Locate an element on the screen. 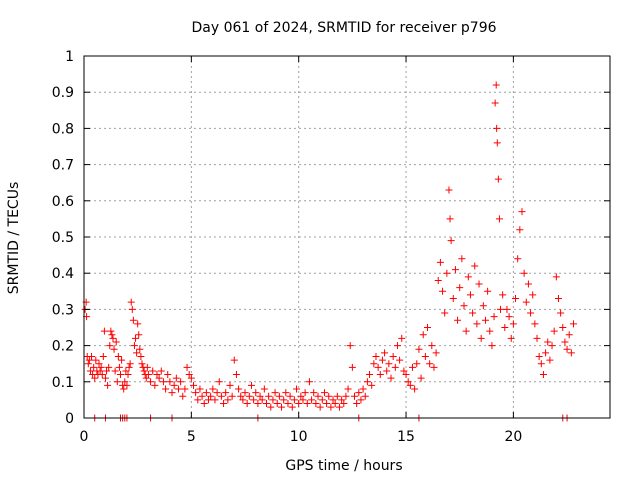 Image resolution: width=640 pixels, height=480 pixels. y-tick-label: 0.6 is located at coordinates (63, 202).